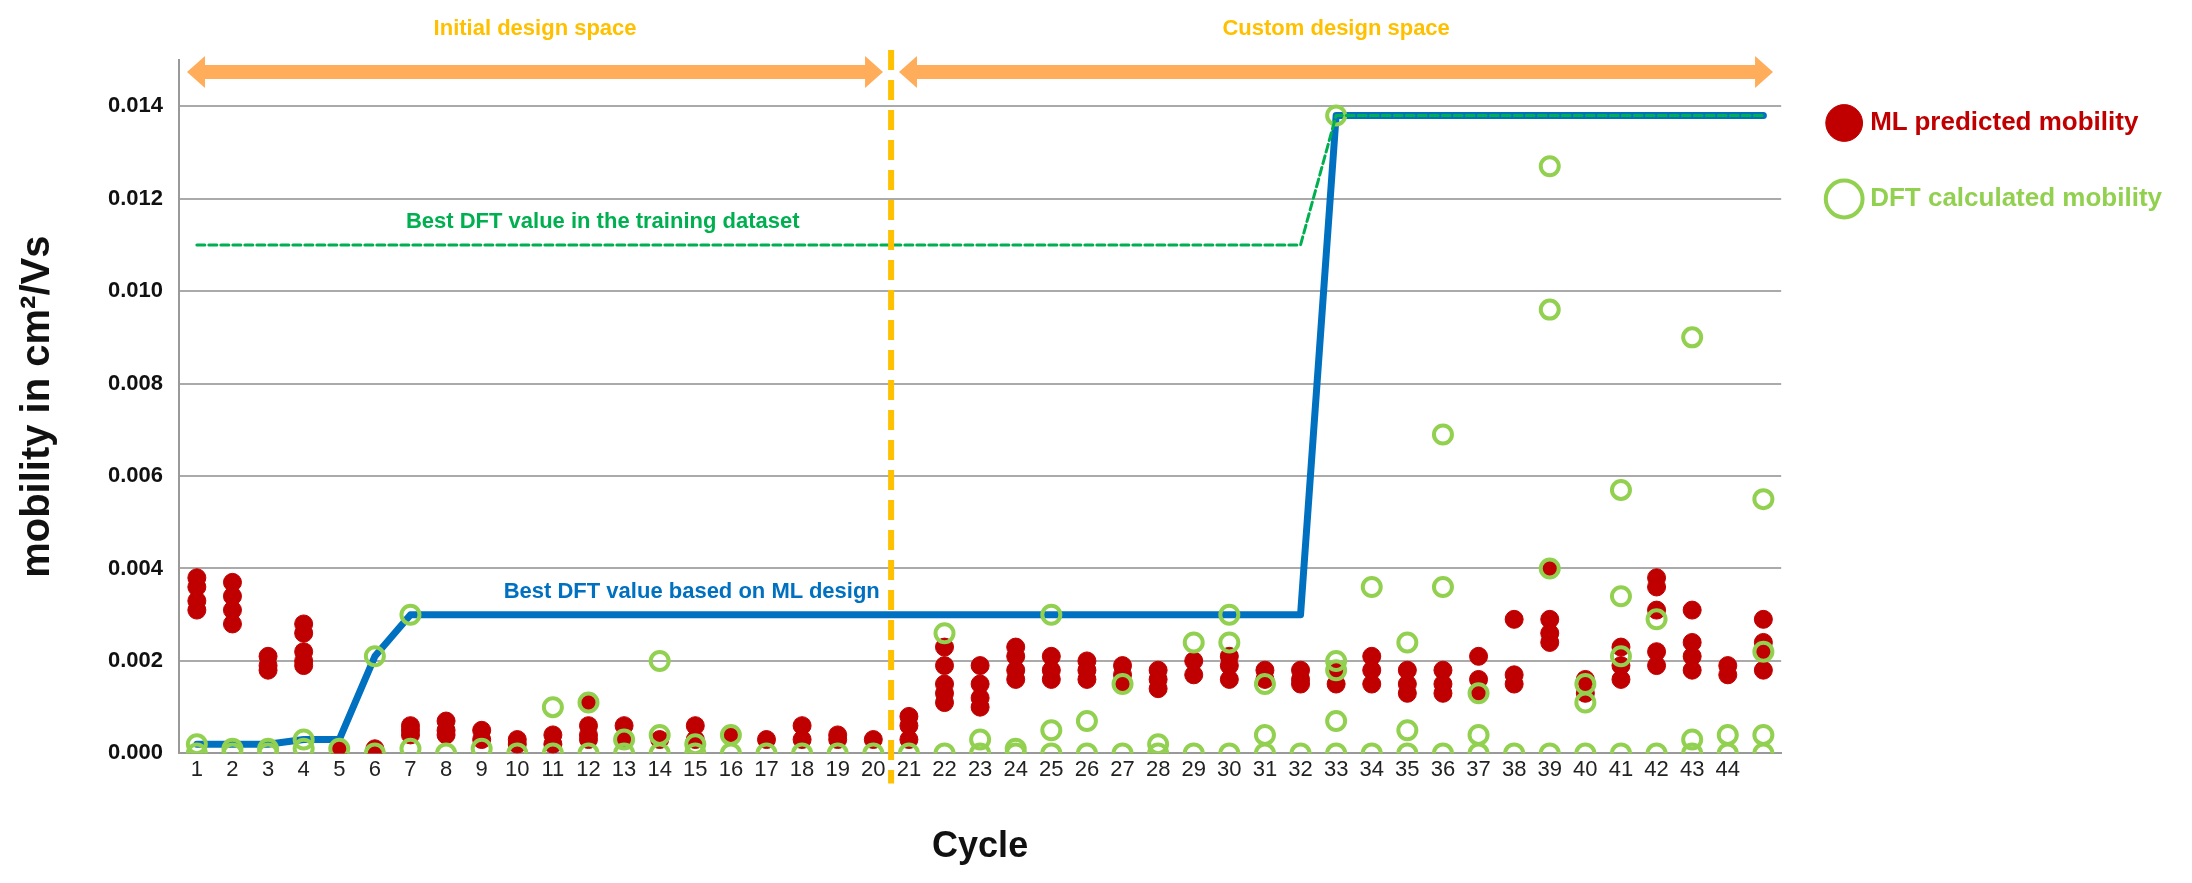 This screenshot has width=2192, height=883. What do you see at coordinates (35, 406) in the screenshot?
I see `y-axis-title: mobility in cm²/Vs` at bounding box center [35, 406].